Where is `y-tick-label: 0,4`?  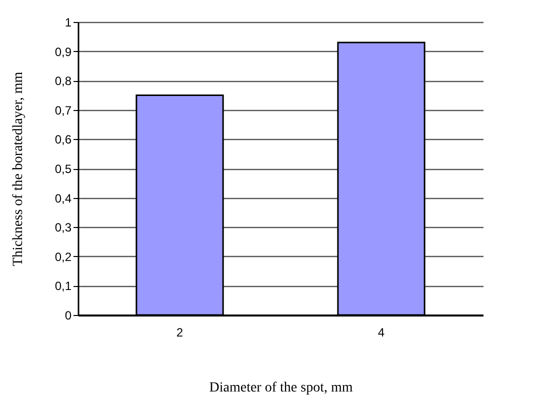
y-tick-label: 0,4 is located at coordinates (63, 198).